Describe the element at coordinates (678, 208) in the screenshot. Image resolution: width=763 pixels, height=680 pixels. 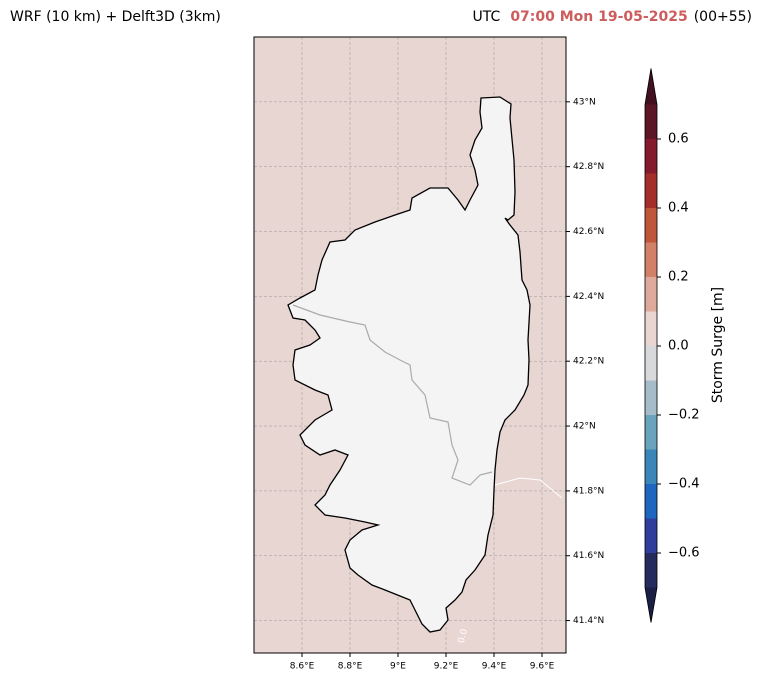
I see `colorbar-tick-label: 0.4` at that location.